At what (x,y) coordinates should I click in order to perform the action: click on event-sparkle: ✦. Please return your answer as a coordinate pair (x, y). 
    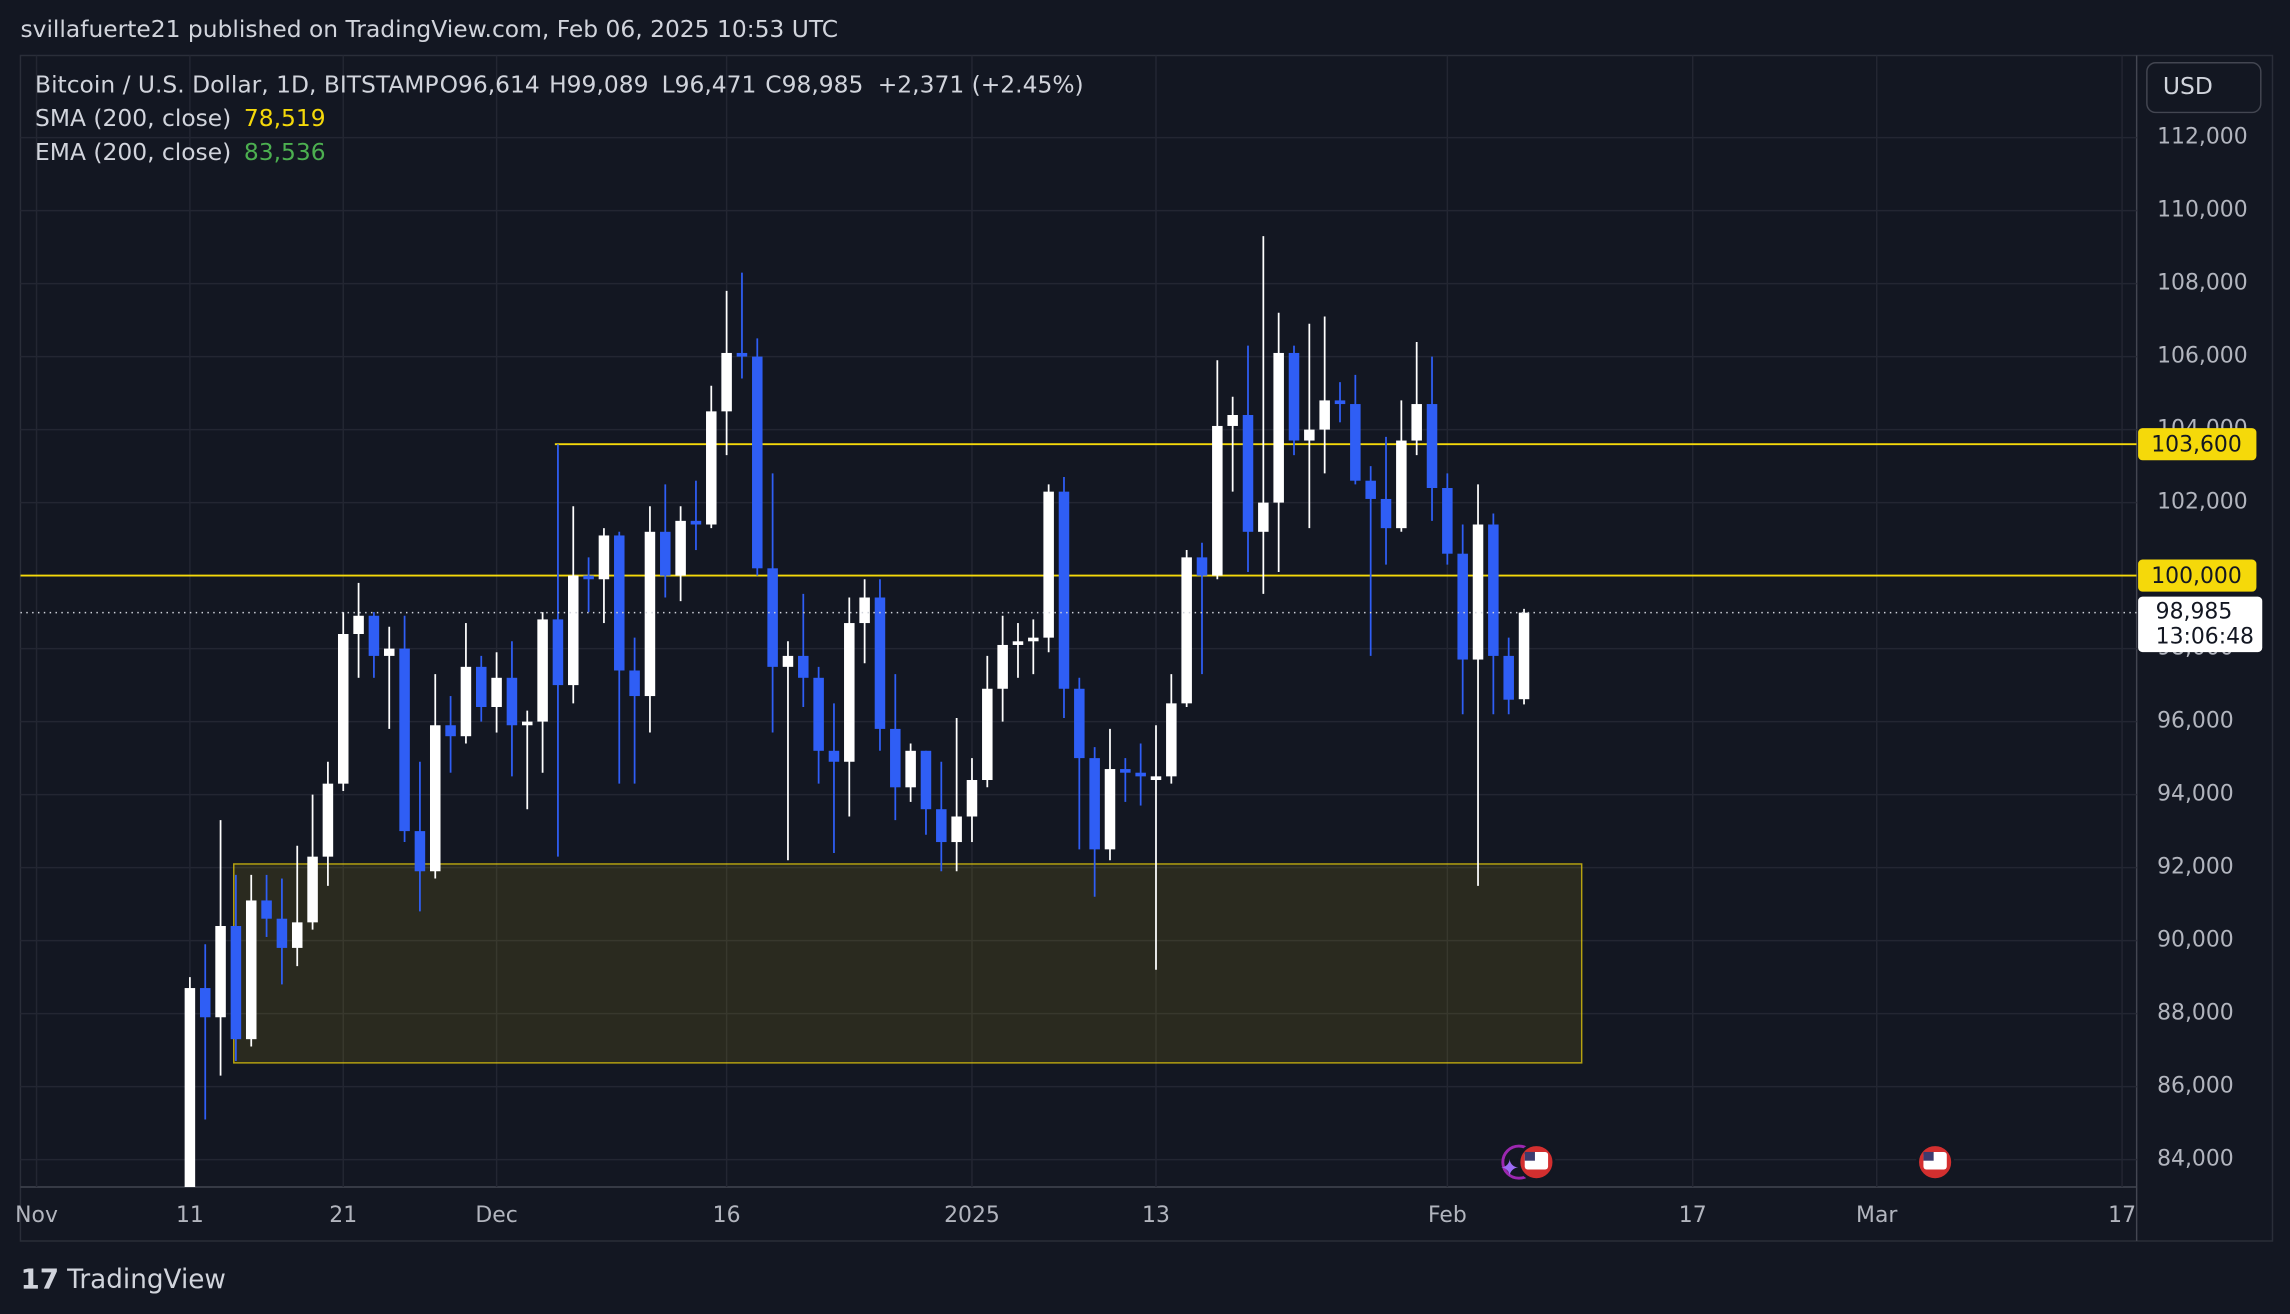
    Looking at the image, I should click on (1510, 1168).